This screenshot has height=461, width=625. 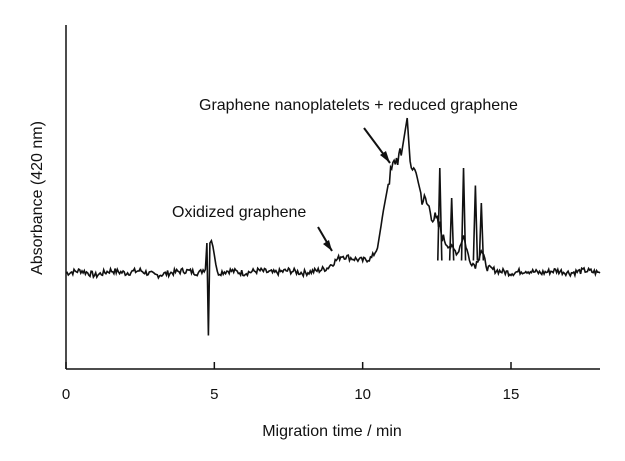 I want to click on x-ticks: 0 5 10 15, so click(x=291, y=382).